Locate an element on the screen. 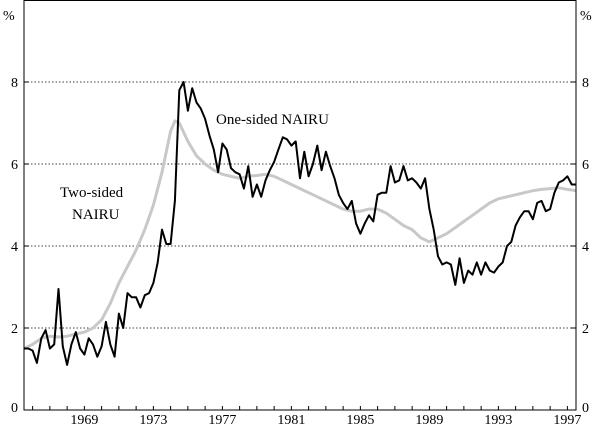 Image resolution: width=600 pixels, height=428 pixels. ytick-label-right-0: 0 is located at coordinates (585, 408).